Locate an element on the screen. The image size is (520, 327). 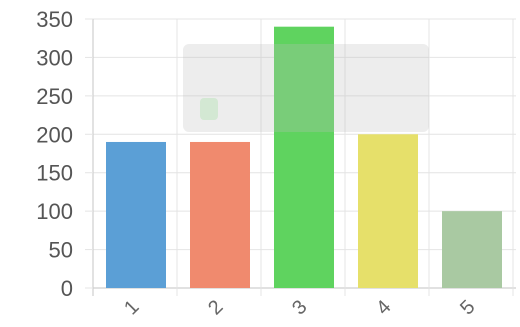
axis-layer is located at coordinates (89, 153).